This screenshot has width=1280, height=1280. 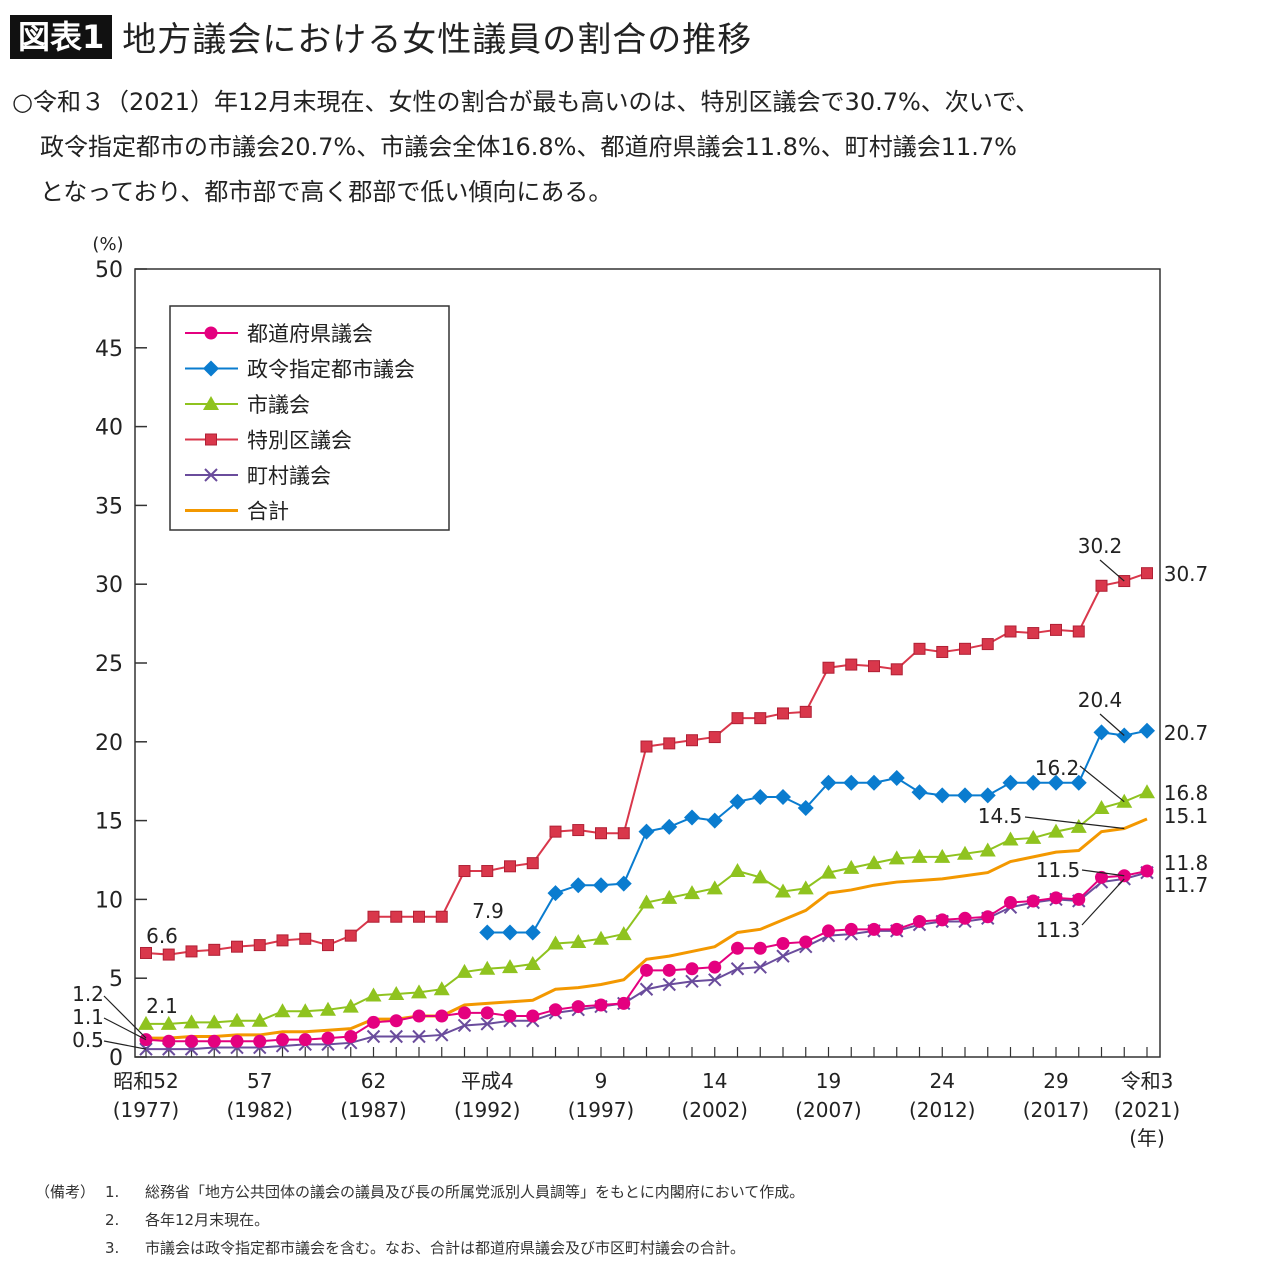 What do you see at coordinates (487, 1110) in the screenshot?
I see `x-tick-sublabel: (1992)` at bounding box center [487, 1110].